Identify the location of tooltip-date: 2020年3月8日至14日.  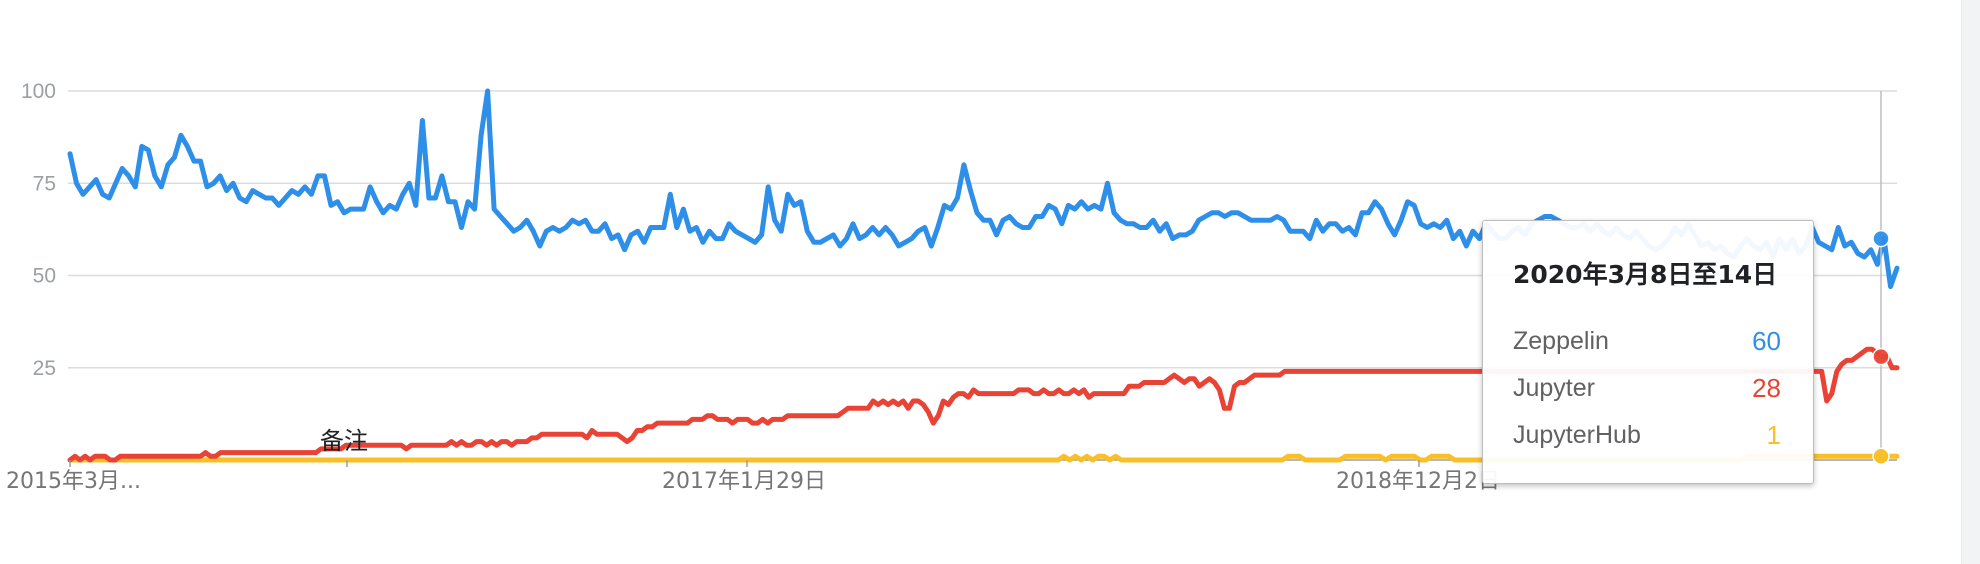
(1645, 274).